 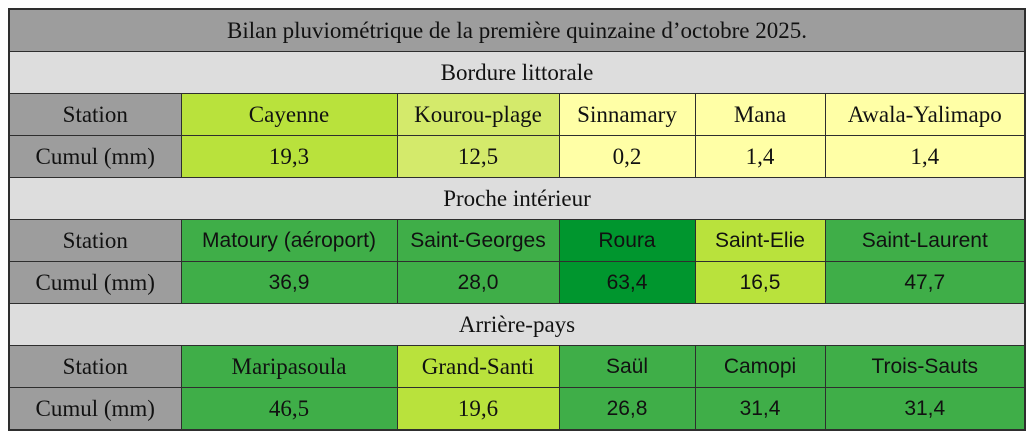 What do you see at coordinates (627, 114) in the screenshot?
I see `station-name-cell: Sinnamary` at bounding box center [627, 114].